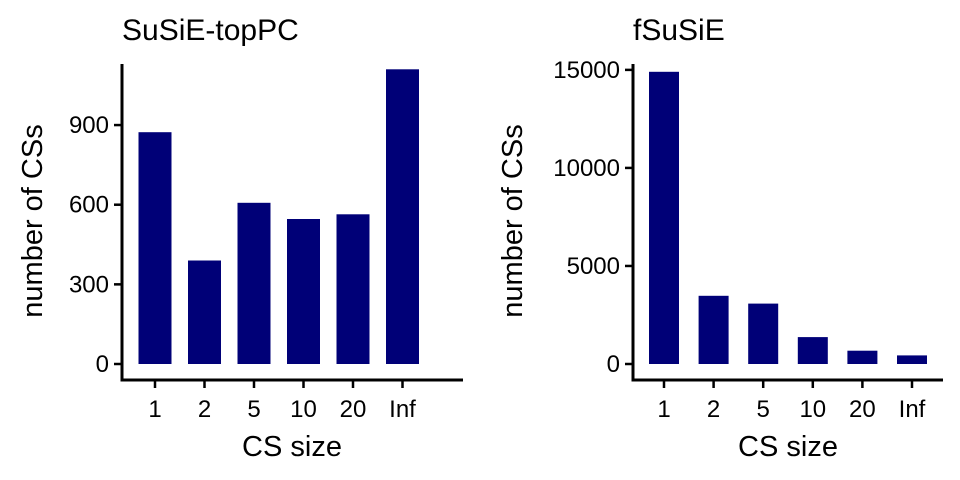 The height and width of the screenshot is (480, 960). Describe the element at coordinates (679, 30) in the screenshot. I see `chart-title: fSuSiE` at that location.